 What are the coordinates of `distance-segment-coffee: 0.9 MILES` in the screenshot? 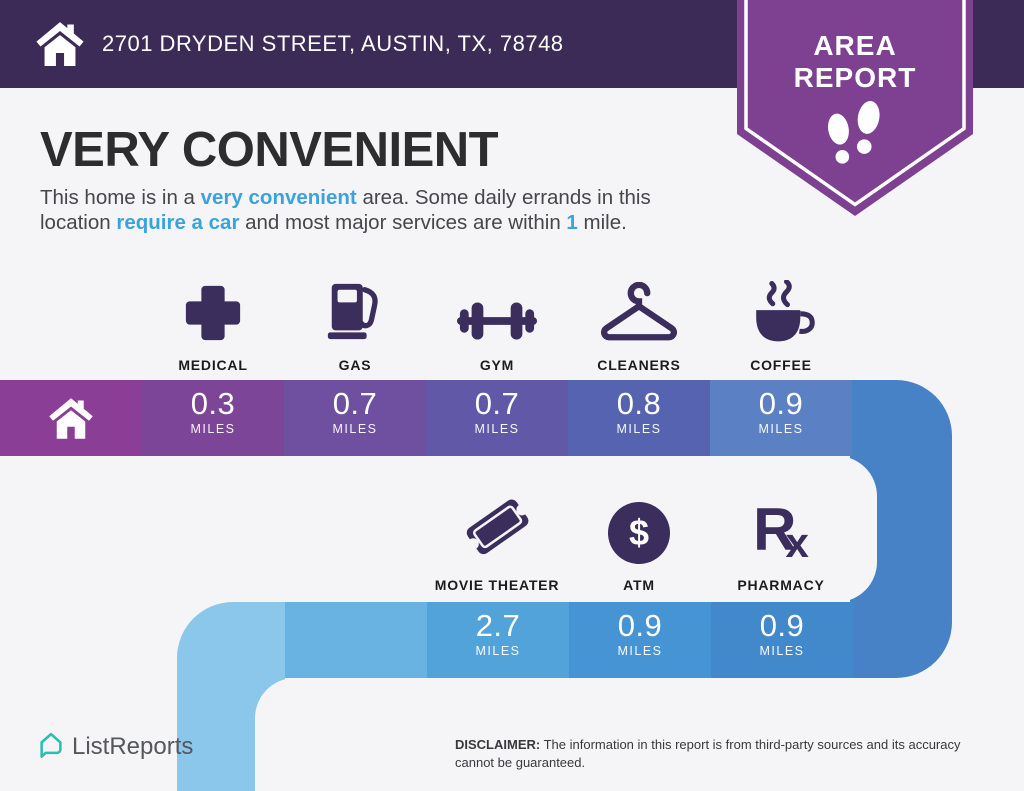 It's located at (781, 418).